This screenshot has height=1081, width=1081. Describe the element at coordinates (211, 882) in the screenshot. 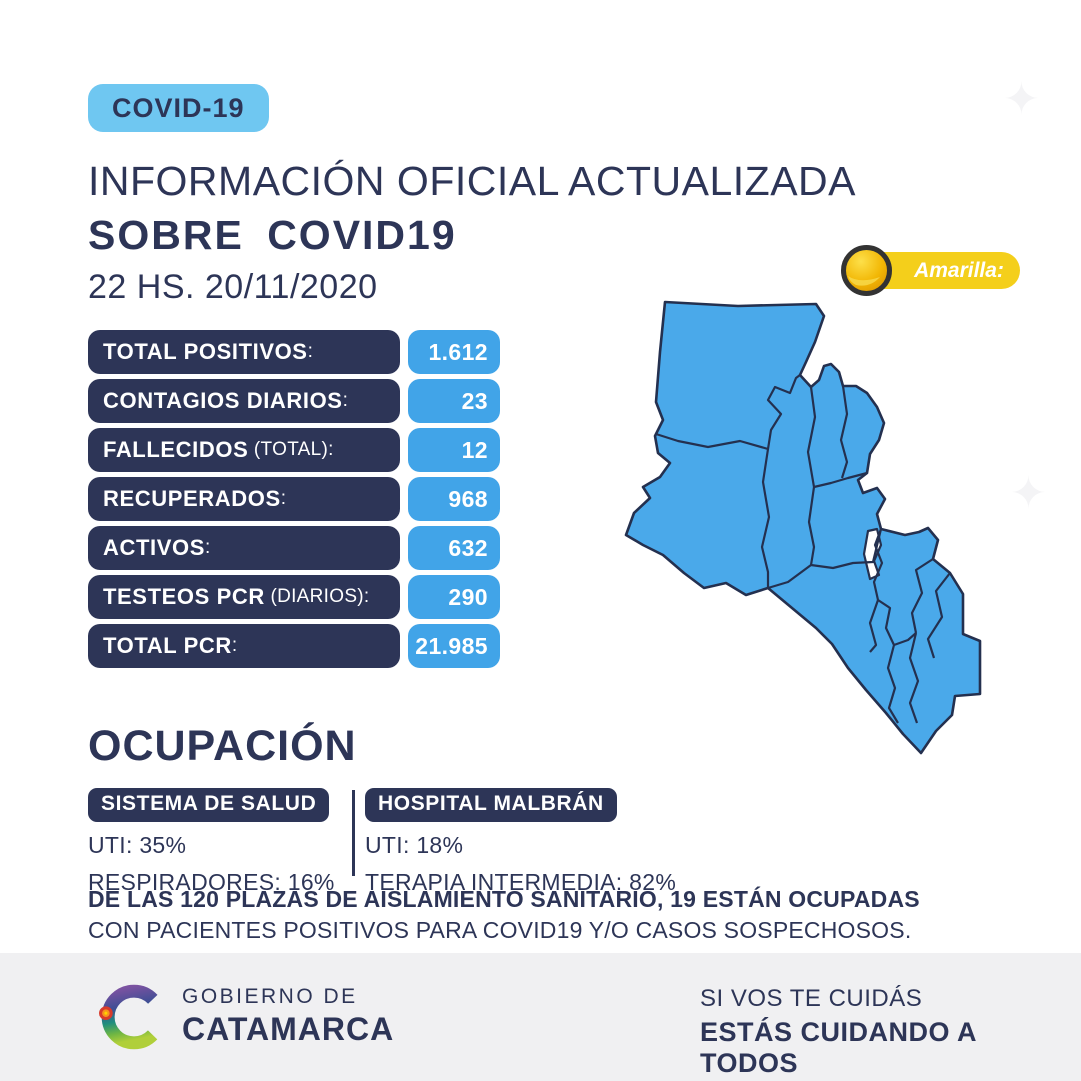

I see `ocupacion-row: RESPIRADORES: 16%` at that location.